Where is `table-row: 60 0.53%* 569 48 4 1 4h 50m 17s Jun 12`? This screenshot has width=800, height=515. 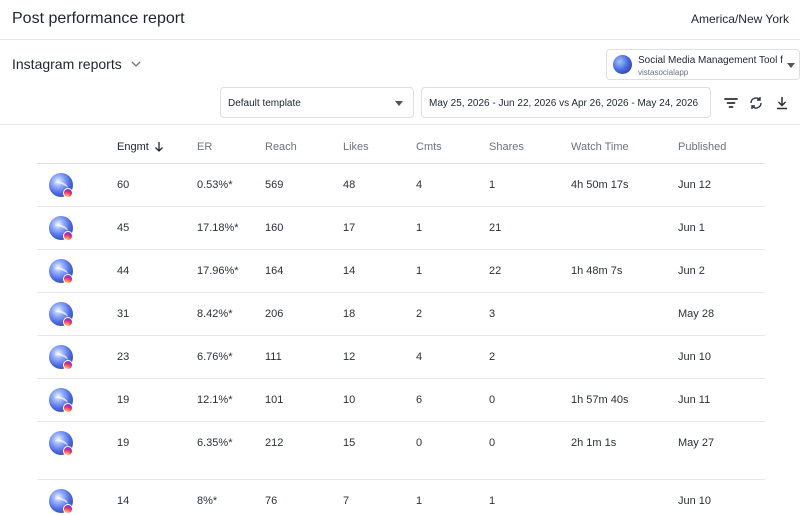 table-row: 60 0.53%* 569 48 4 1 4h 50m 17s Jun 12 is located at coordinates (401, 185).